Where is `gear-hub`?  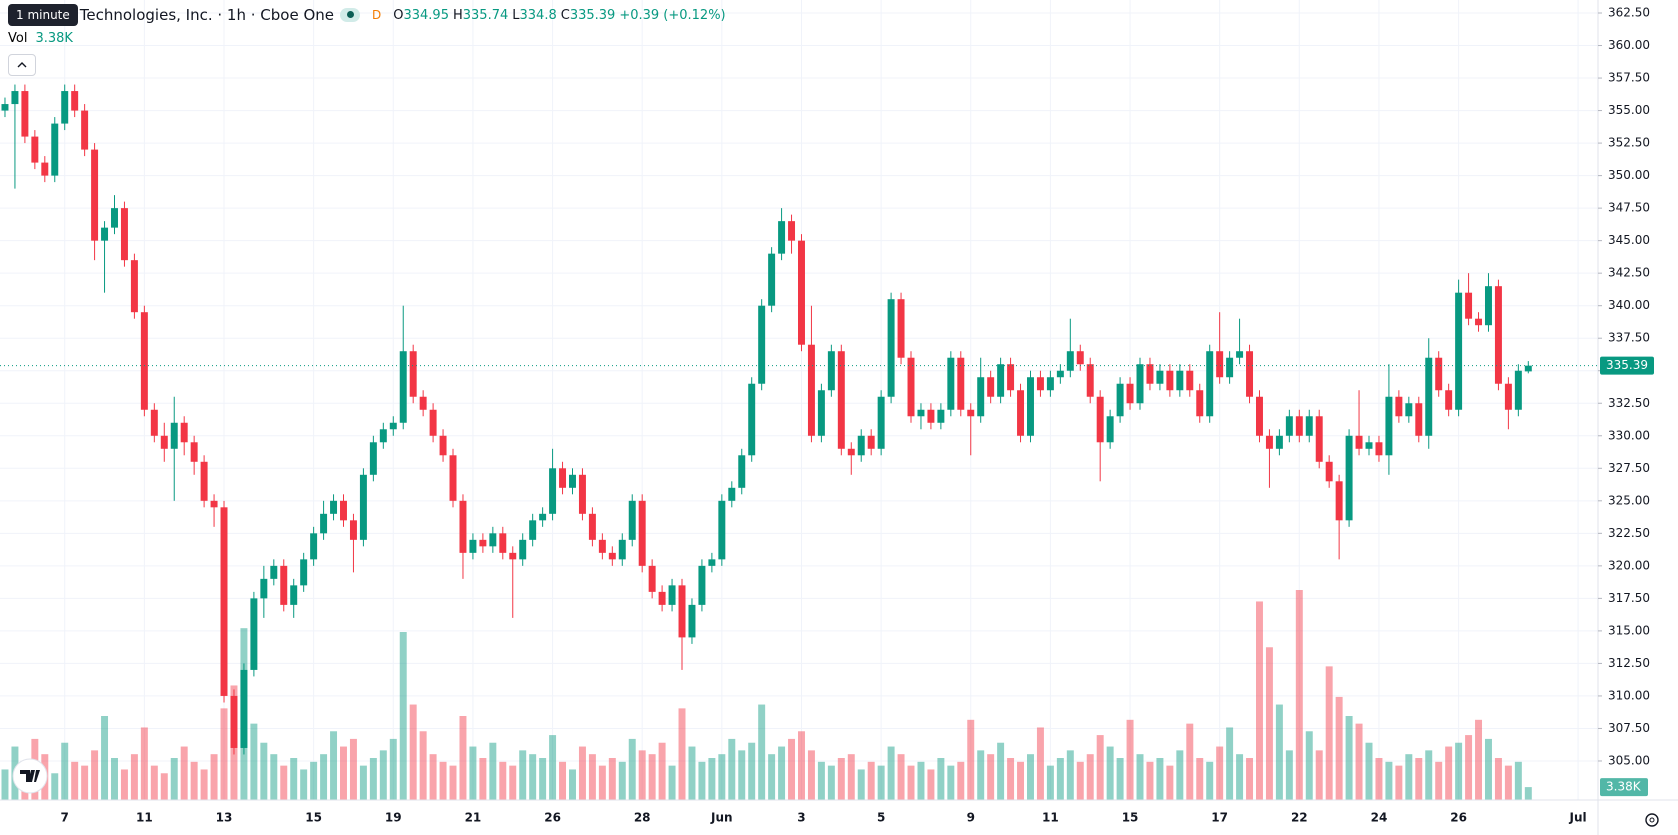
gear-hub is located at coordinates (1652, 820).